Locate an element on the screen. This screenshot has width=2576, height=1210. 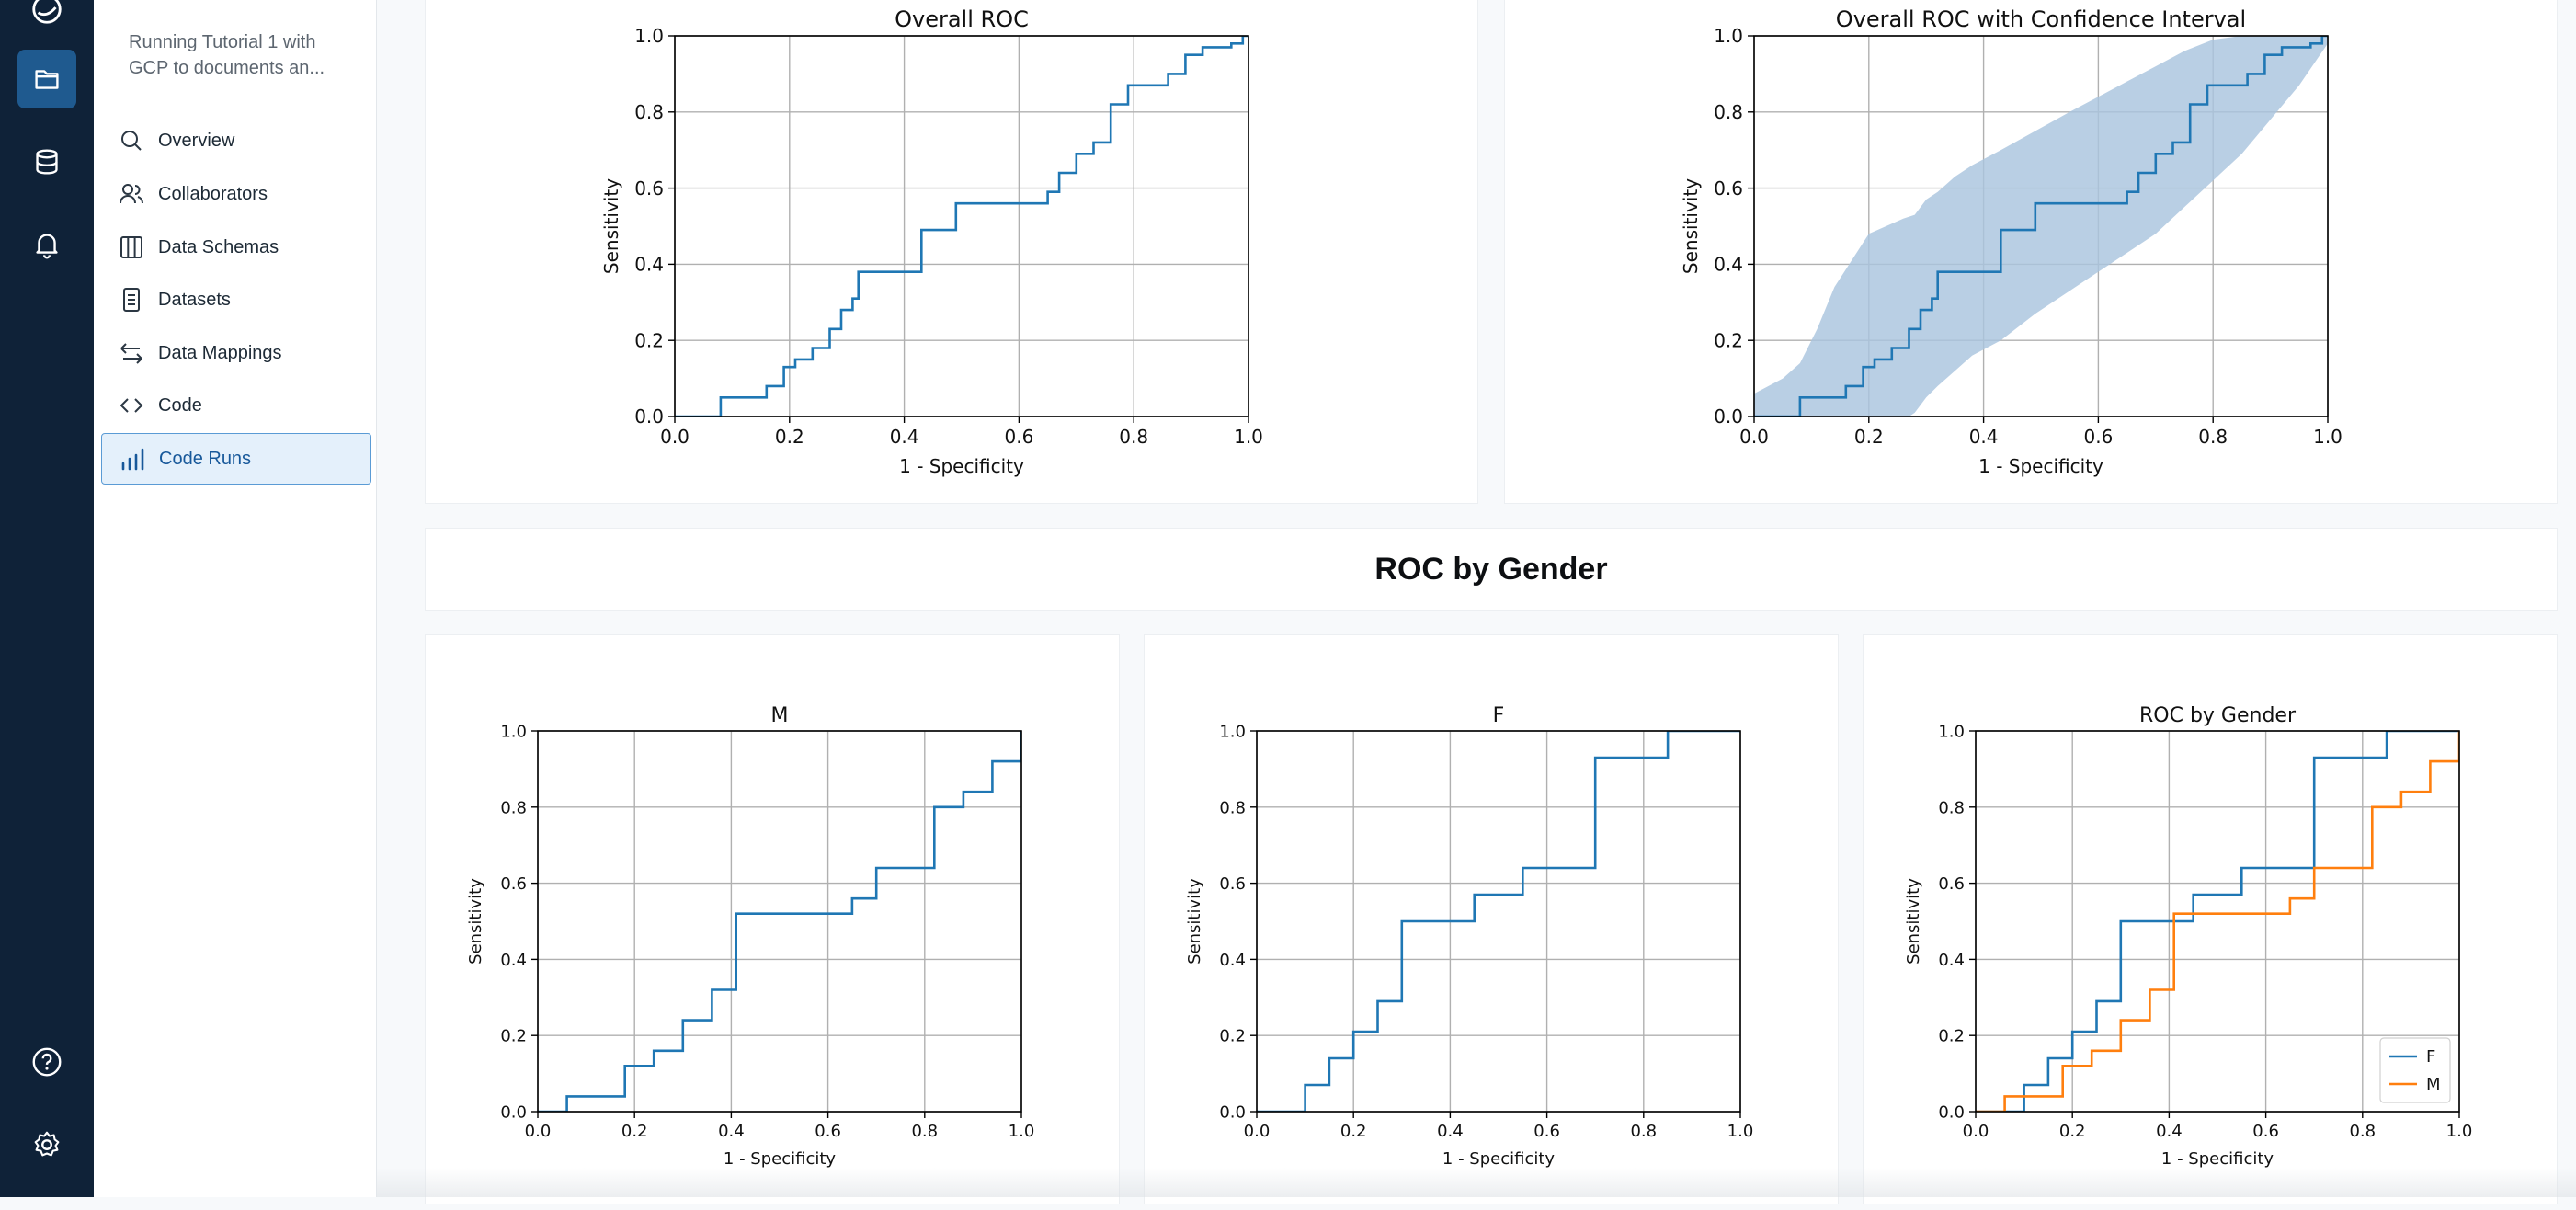
arrows-swap-icon is located at coordinates (131, 353).